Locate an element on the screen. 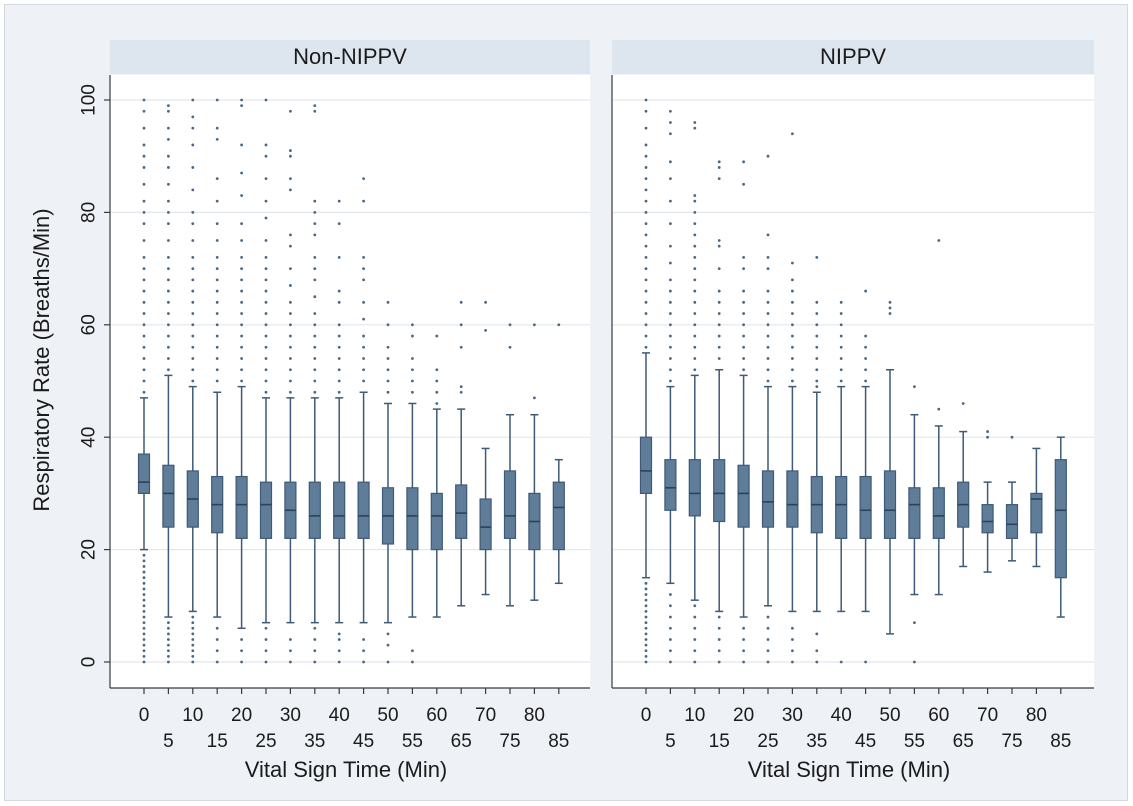  x-tick-label: 75 is located at coordinates (1011, 741).